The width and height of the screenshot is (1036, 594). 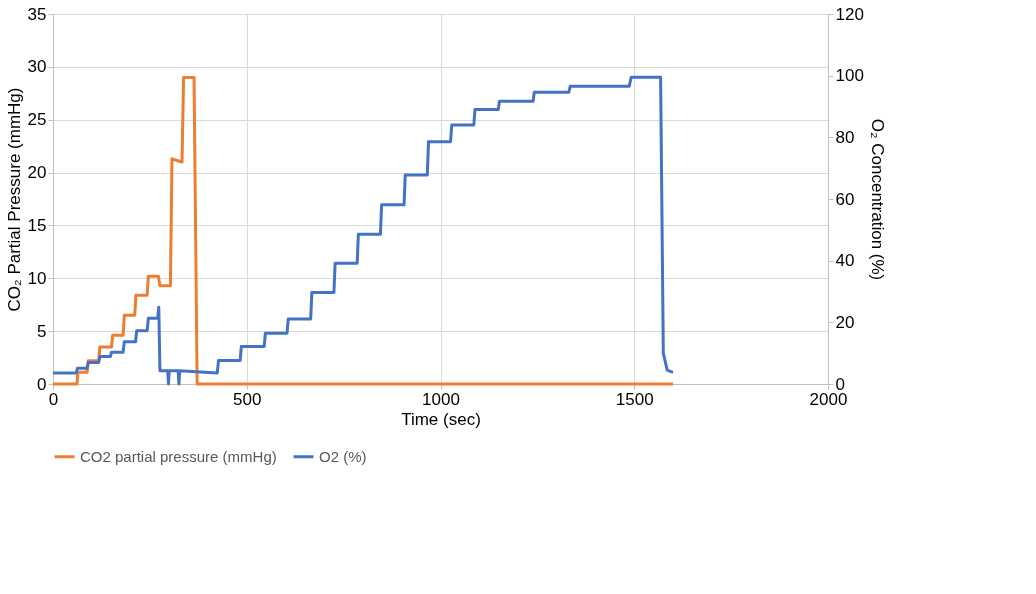 I want to click on legend-label: O2 (%), so click(x=343, y=456).